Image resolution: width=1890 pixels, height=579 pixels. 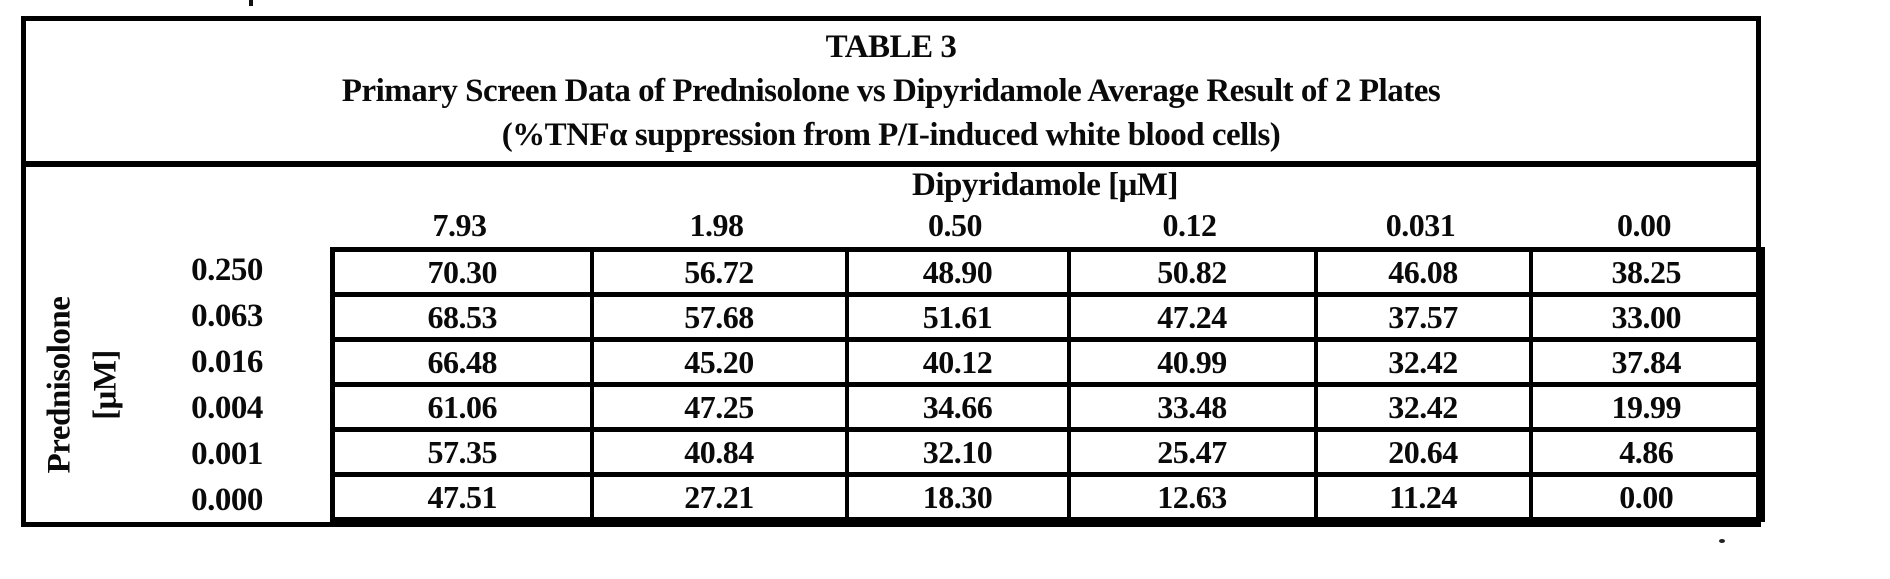 I want to click on row-axis-label-line1: Prednisolone, so click(x=59, y=385).